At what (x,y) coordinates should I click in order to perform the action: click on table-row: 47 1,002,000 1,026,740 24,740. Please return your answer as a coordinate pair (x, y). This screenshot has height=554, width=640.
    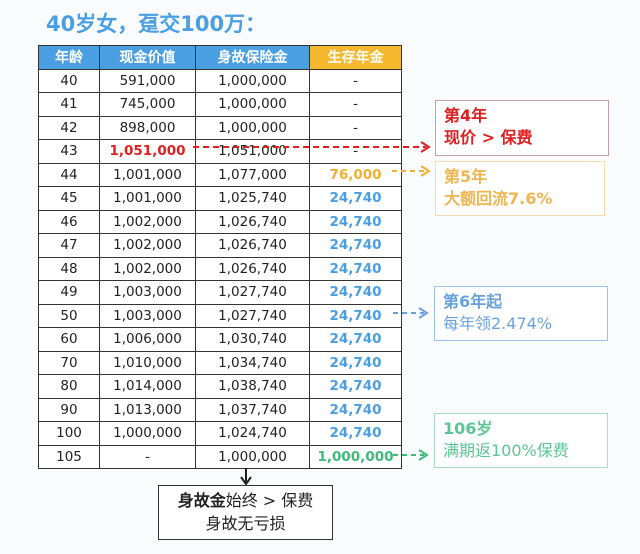
    Looking at the image, I should click on (220, 245).